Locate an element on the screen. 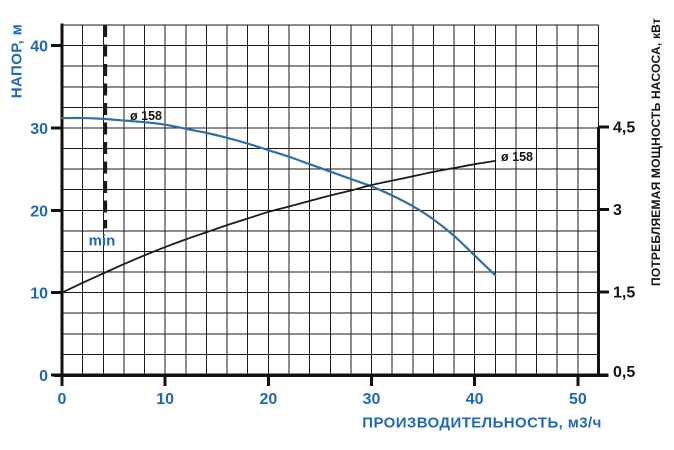  x-axis-tick-label: 10 is located at coordinates (165, 399).